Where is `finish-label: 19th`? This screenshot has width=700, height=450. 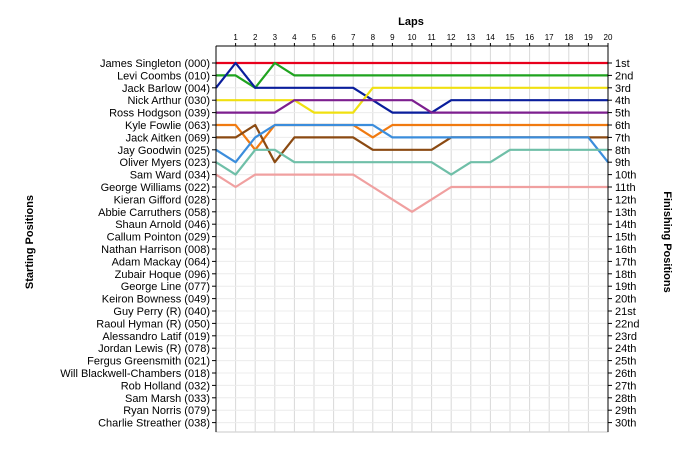
finish-label: 19th is located at coordinates (625, 287).